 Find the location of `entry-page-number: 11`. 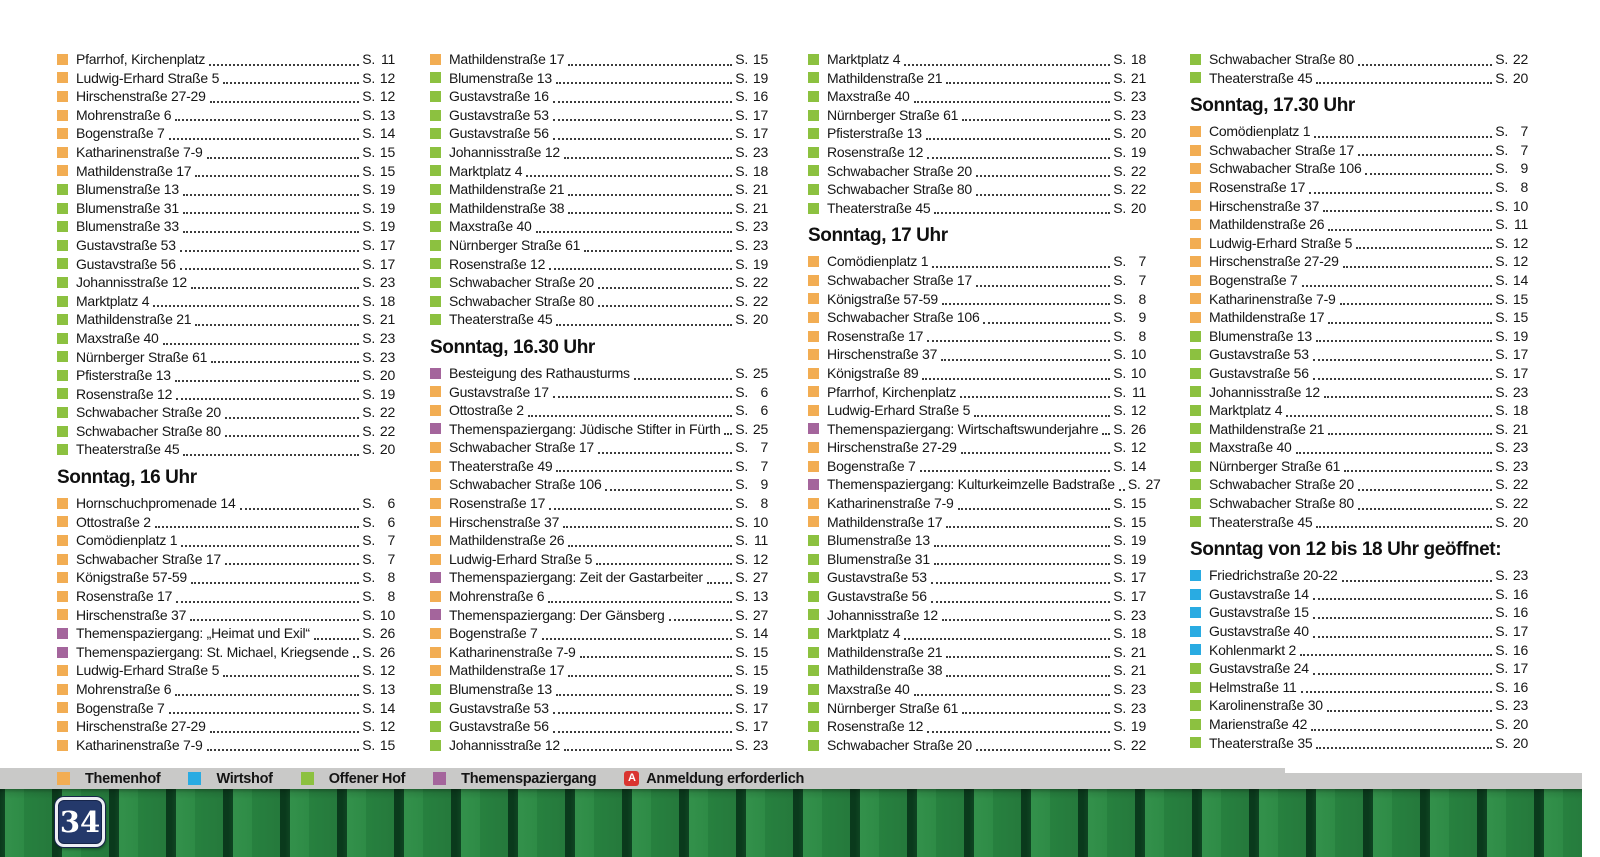

entry-page-number: 11 is located at coordinates (387, 59).